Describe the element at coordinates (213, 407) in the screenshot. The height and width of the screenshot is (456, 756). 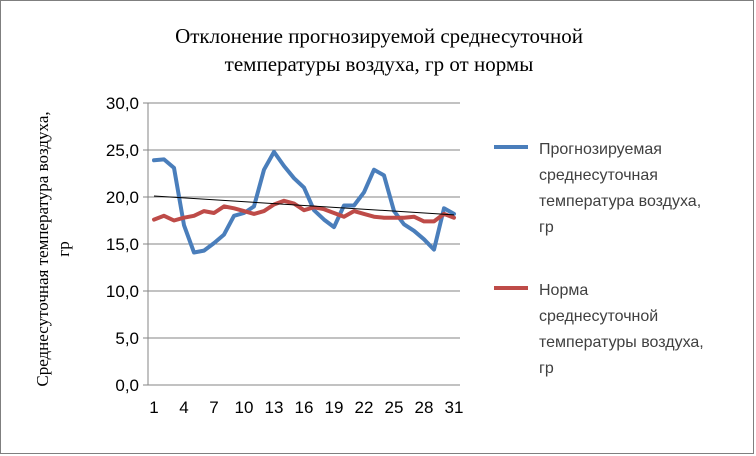
I see `x-tick-label: 7` at that location.